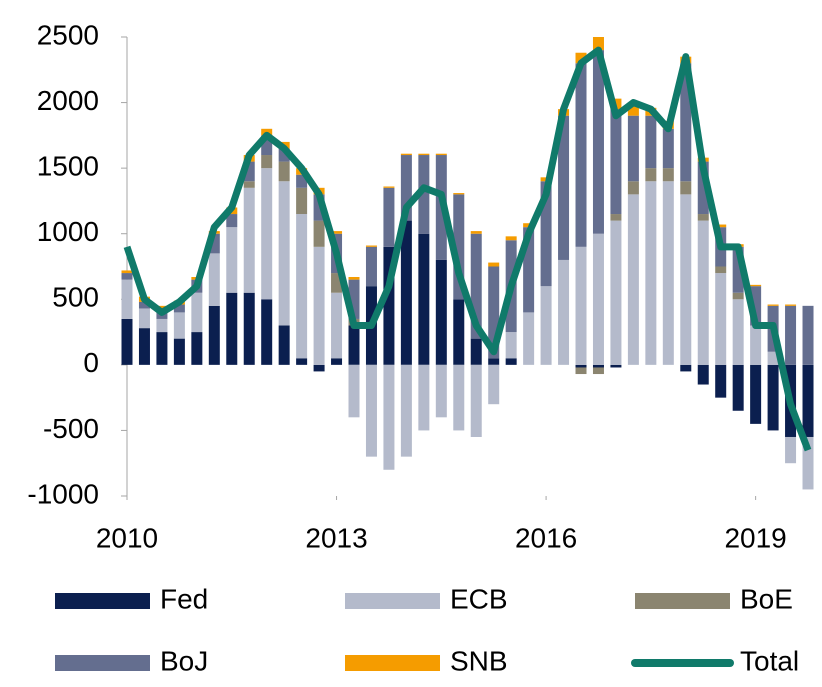 The width and height of the screenshot is (822, 687). I want to click on x-tick-label: 2019, so click(755, 537).